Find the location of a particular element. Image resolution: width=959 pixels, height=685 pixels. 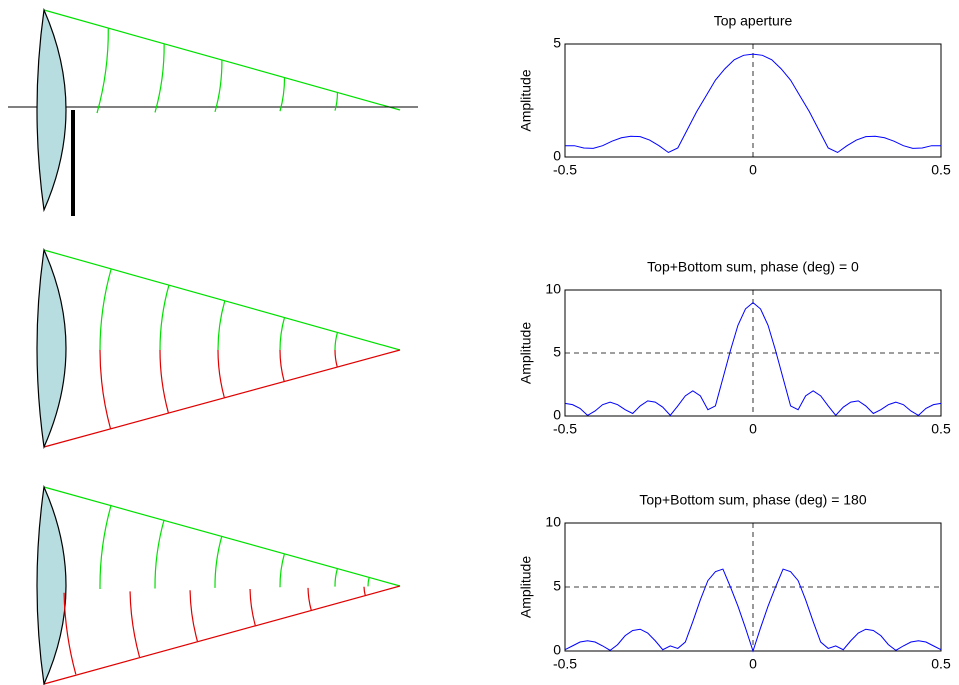

top-ray is located at coordinates (222, 300).